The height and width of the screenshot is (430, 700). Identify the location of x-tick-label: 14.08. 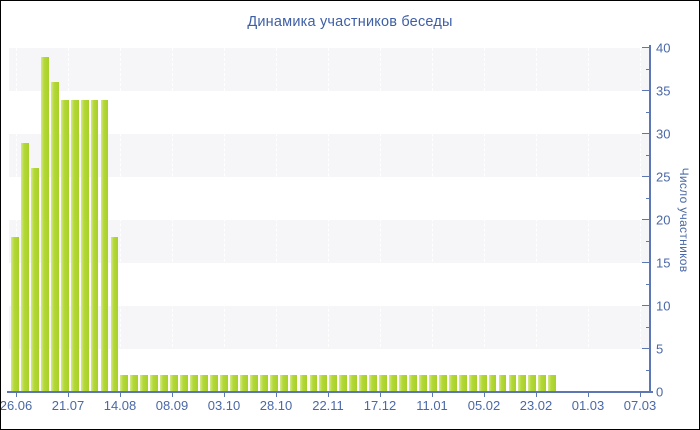
(120, 405).